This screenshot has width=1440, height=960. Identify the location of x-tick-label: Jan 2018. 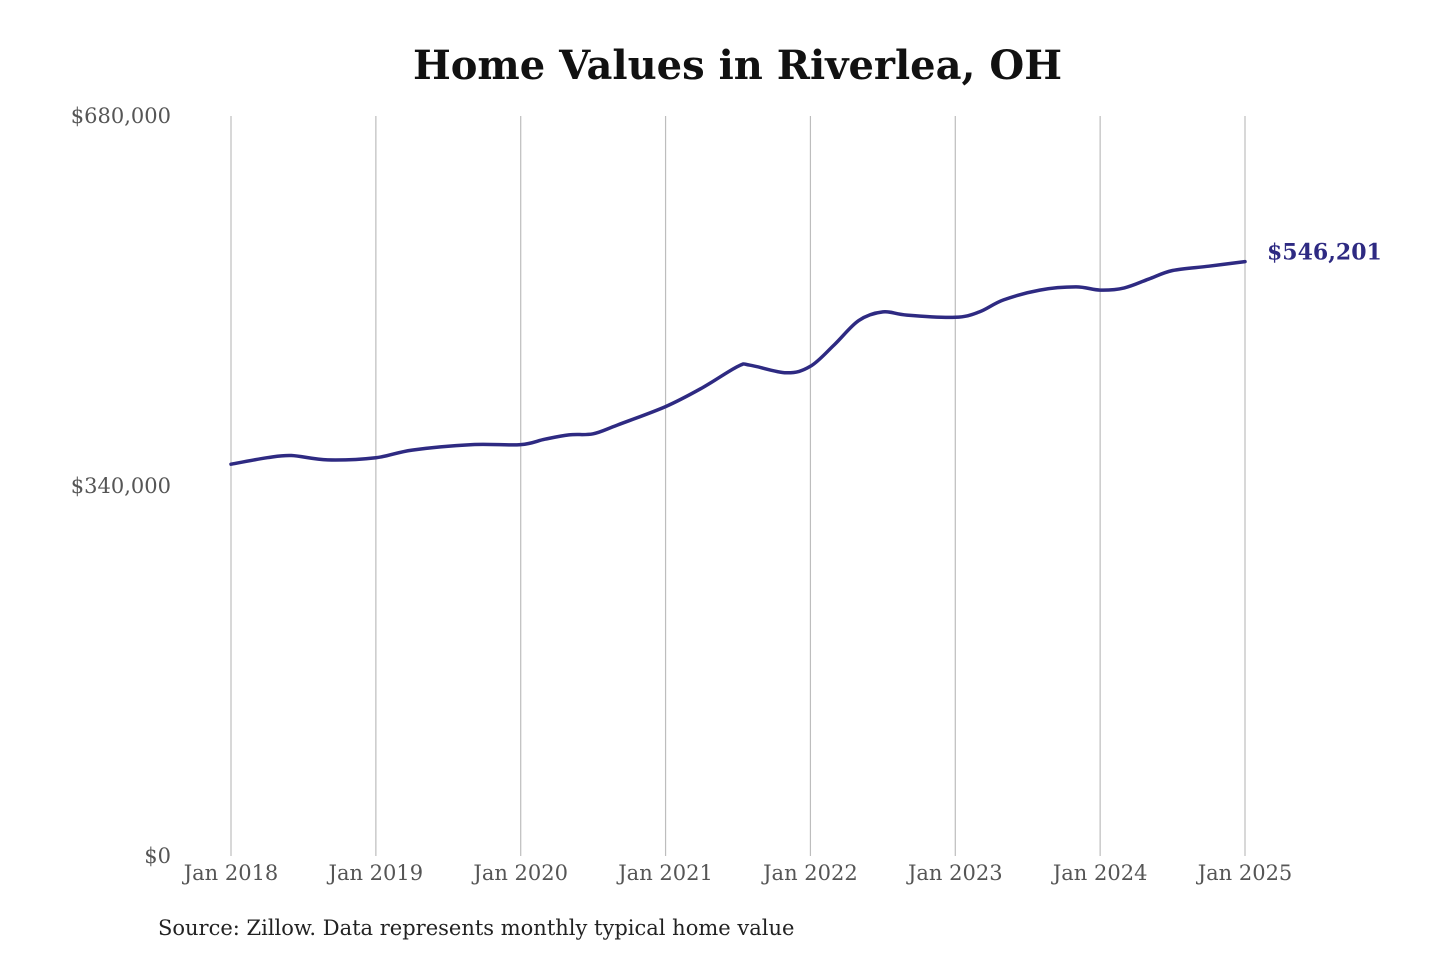
(230, 873).